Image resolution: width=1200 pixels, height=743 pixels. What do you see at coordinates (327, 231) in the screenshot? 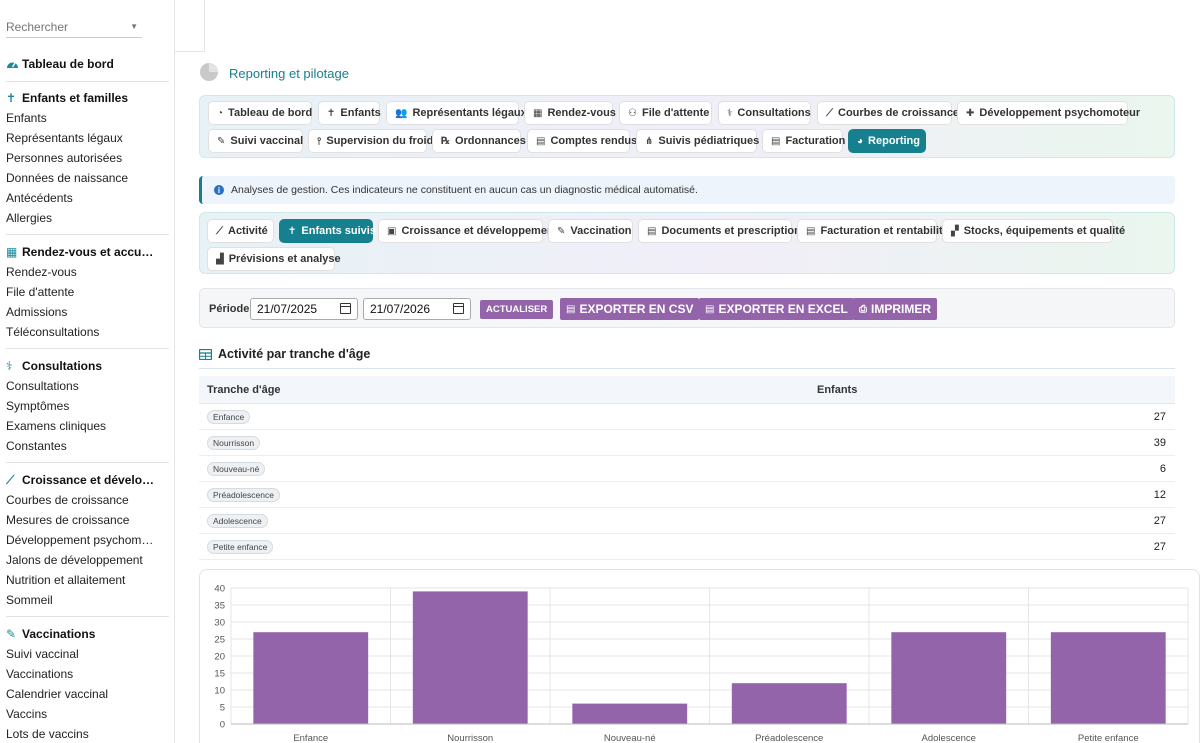
I see `tab-enfants-suivis: ✝ Enfants suivis` at bounding box center [327, 231].